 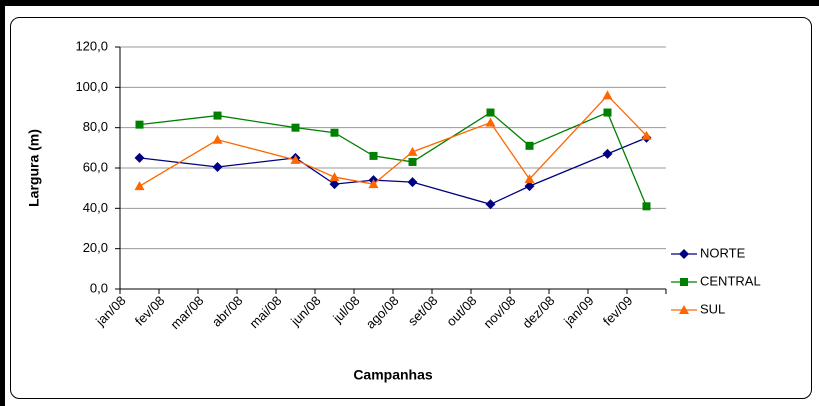 What do you see at coordinates (91, 86) in the screenshot?
I see `y-tick-label: 100,0` at bounding box center [91, 86].